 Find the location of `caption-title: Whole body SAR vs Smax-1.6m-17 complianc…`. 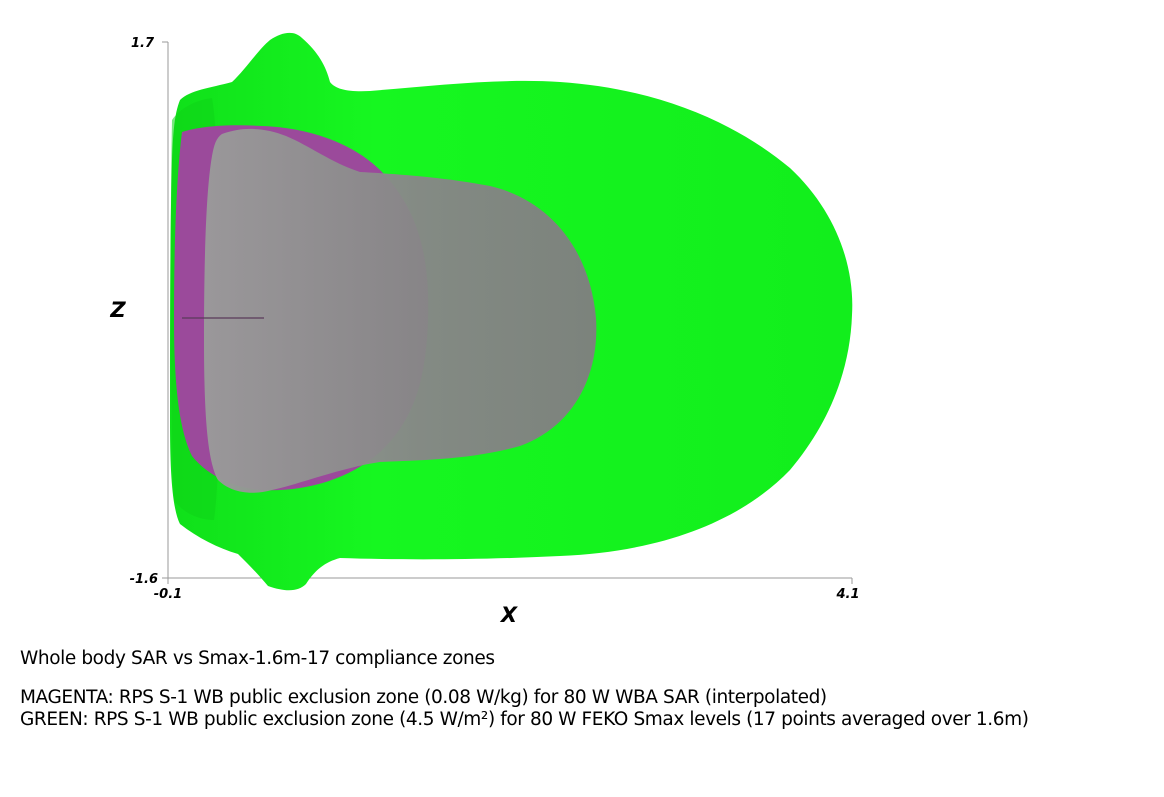

caption-title: Whole body SAR vs Smax-1.6m-17 complianc… is located at coordinates (257, 658).